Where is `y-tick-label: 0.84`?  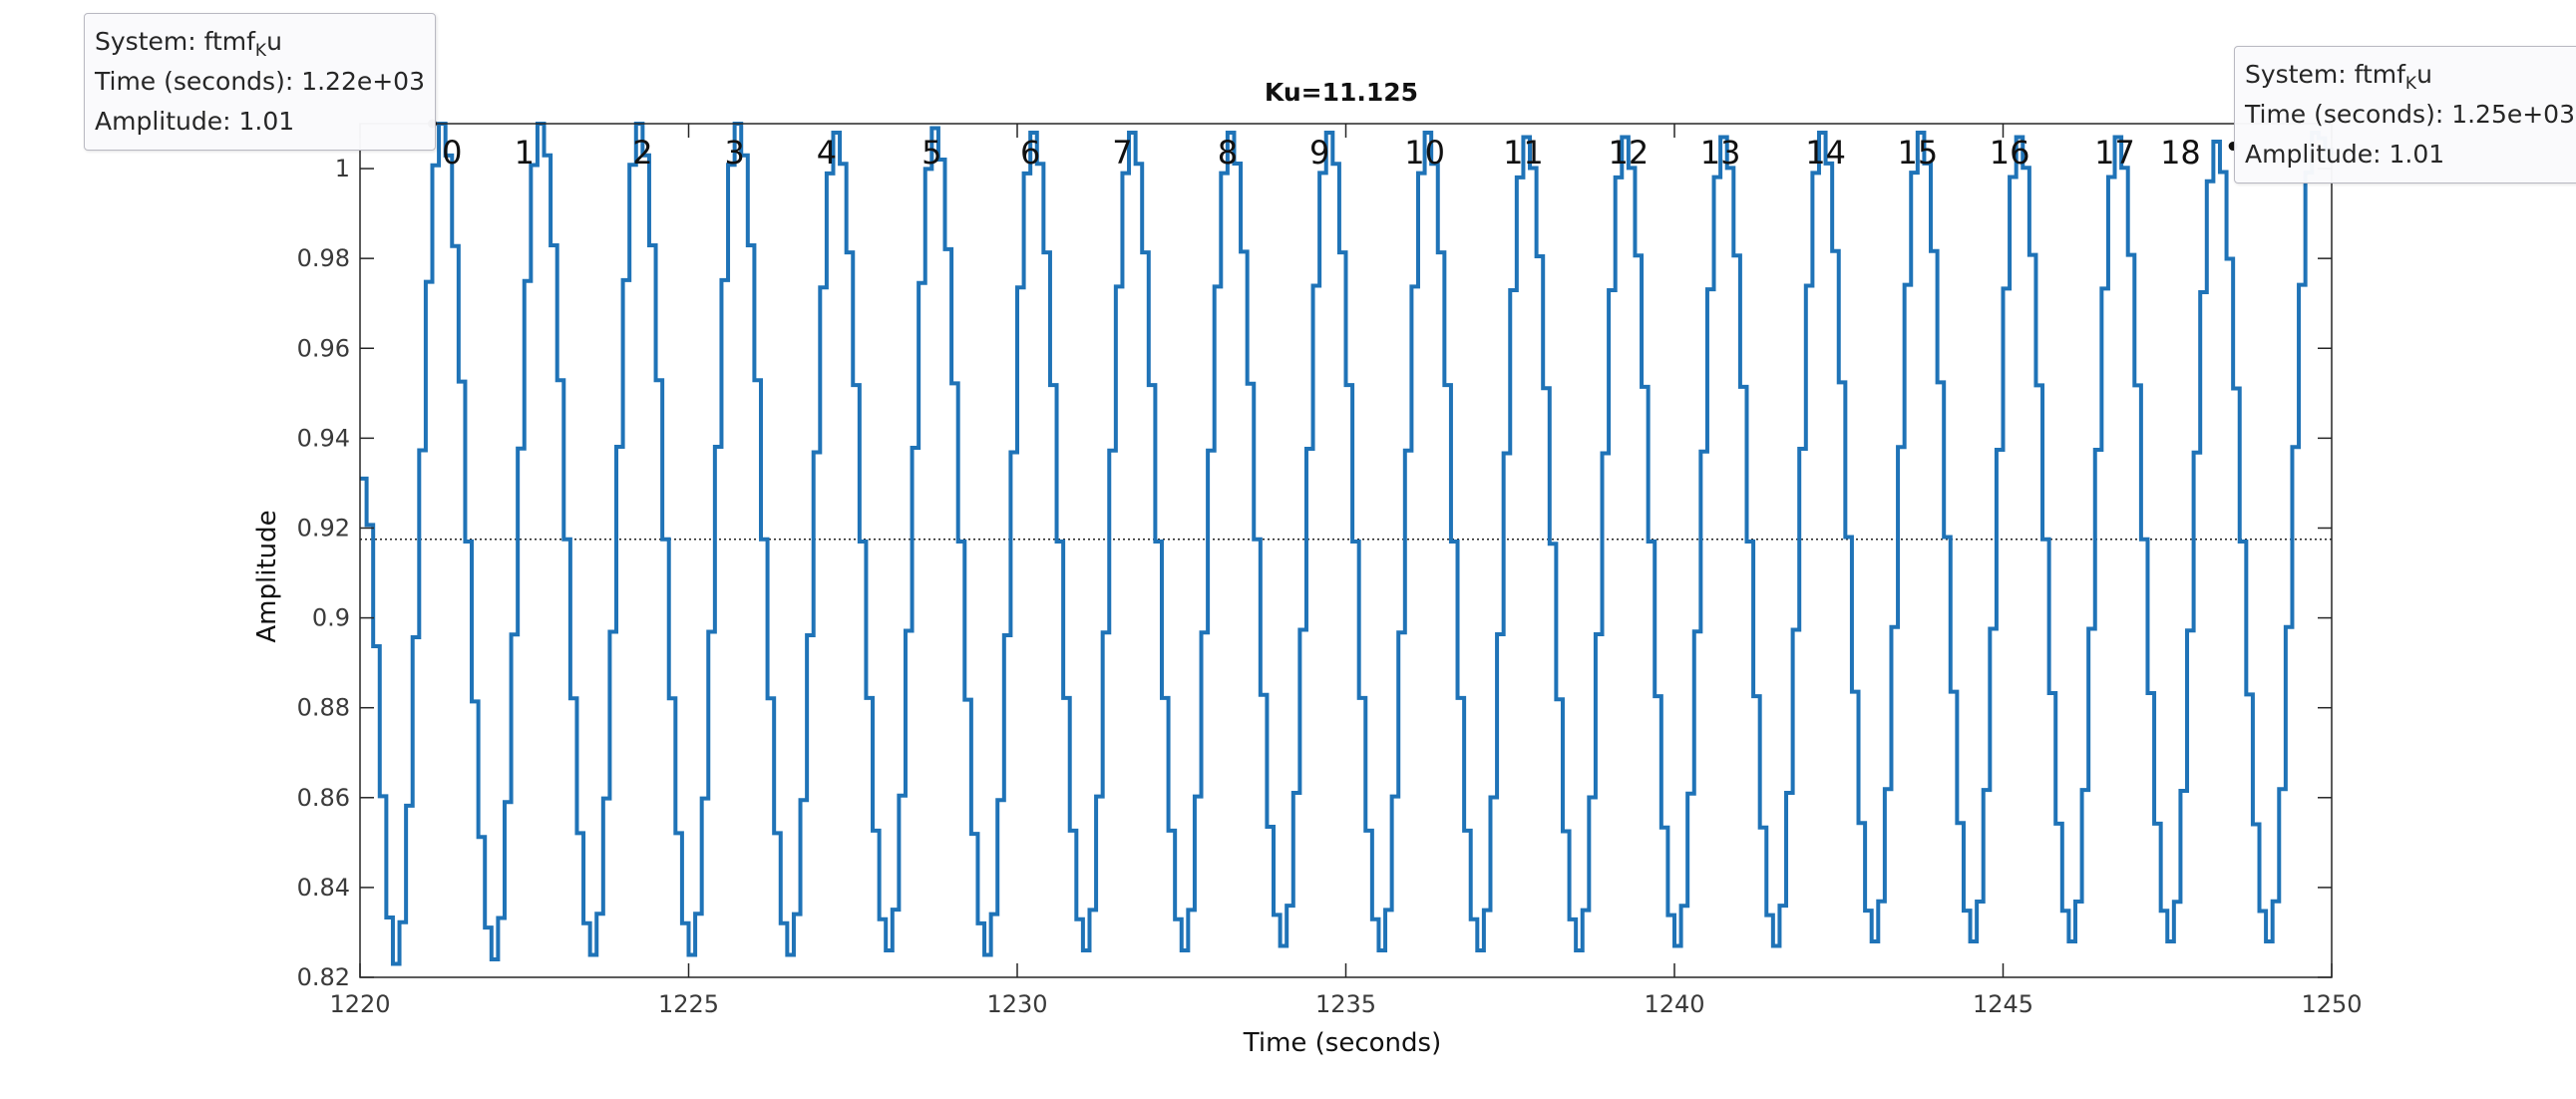
y-tick-label: 0.84 is located at coordinates (324, 888).